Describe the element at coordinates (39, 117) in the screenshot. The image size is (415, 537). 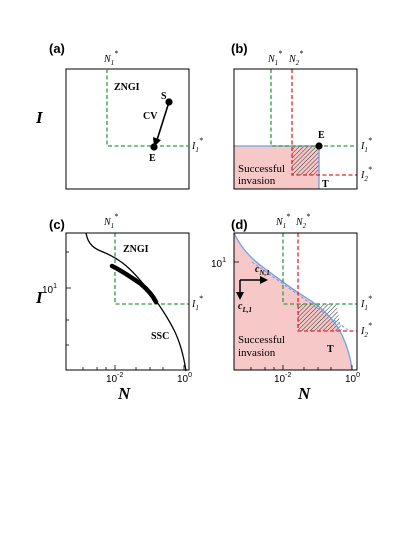
I see `y-axis-label-top: I` at that location.